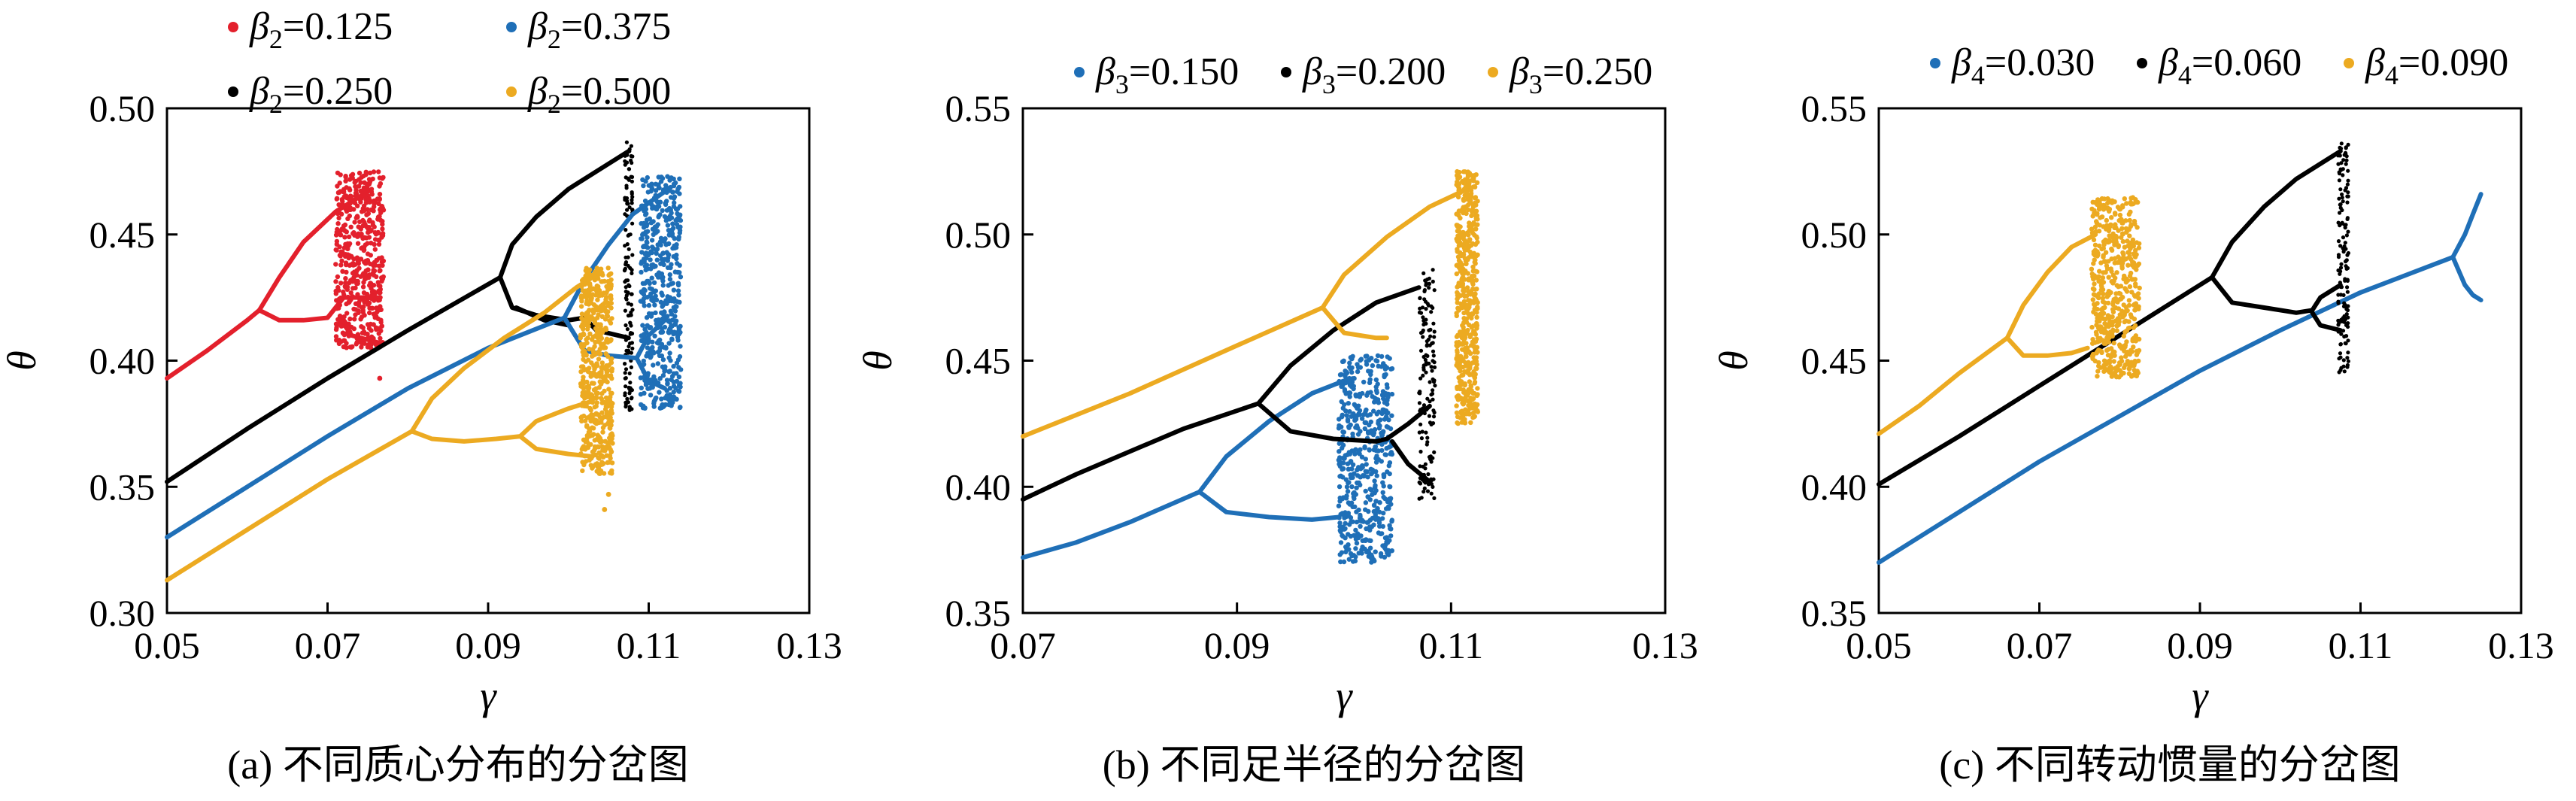  Describe the element at coordinates (1208, 459) in the screenshot. I see `series-β3=0.150` at that location.